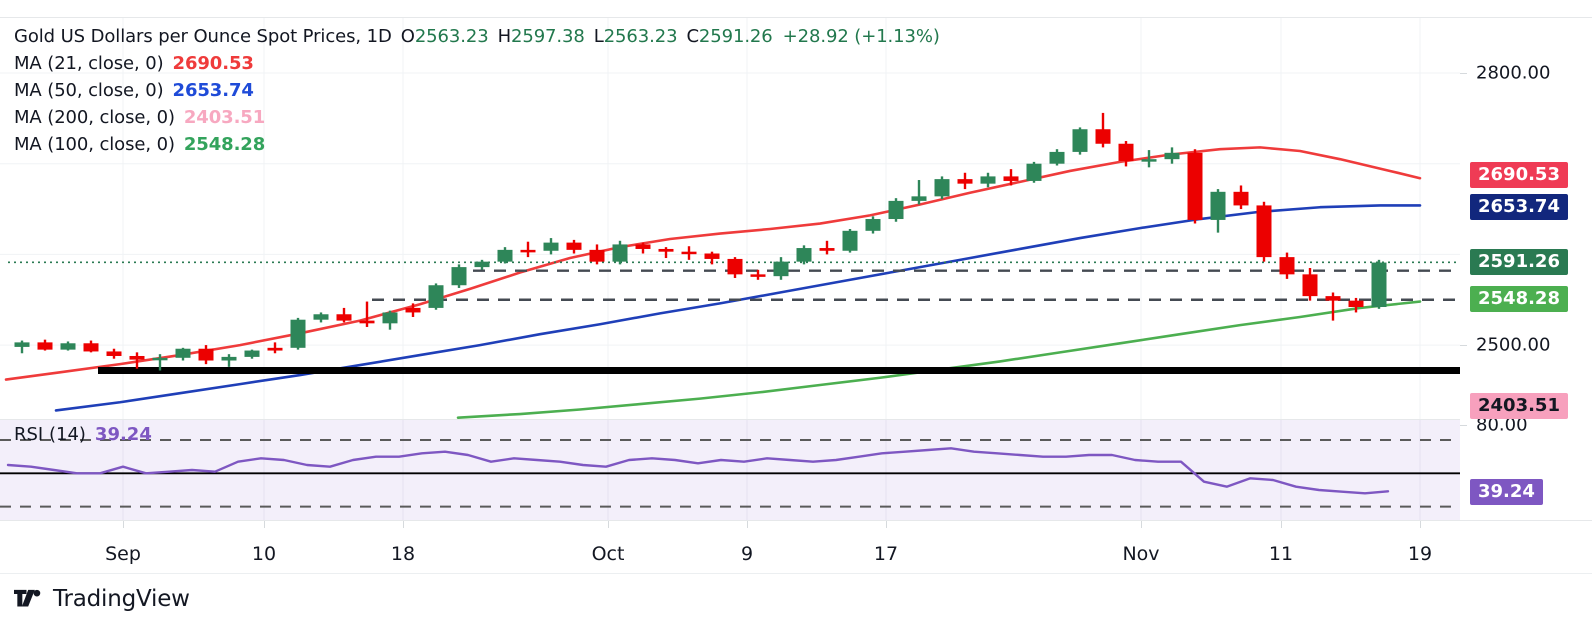 The width and height of the screenshot is (1592, 625). What do you see at coordinates (121, 599) in the screenshot?
I see `tradingview-wordmark: TradingView` at bounding box center [121, 599].